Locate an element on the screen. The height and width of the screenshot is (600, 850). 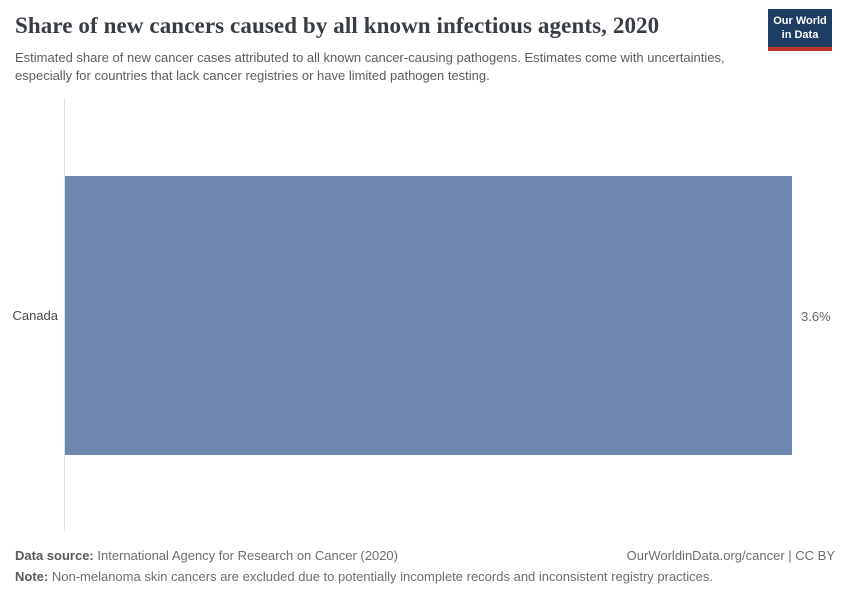
data-source-label: Data source: is located at coordinates (54, 555).